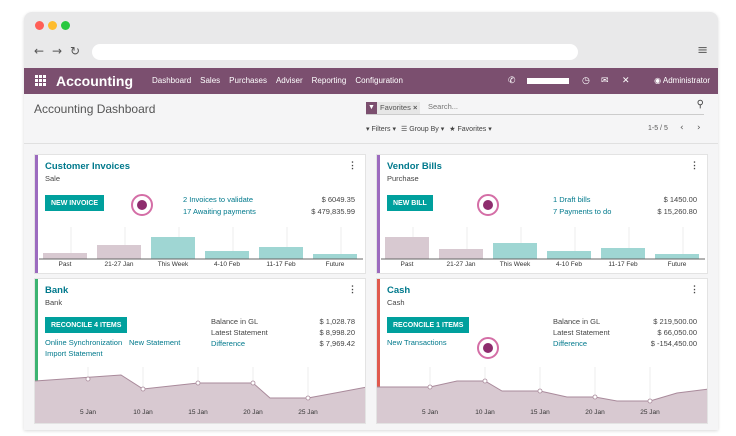 The width and height of the screenshot is (736, 436). I want to click on facet-label: Favorites, so click(395, 107).